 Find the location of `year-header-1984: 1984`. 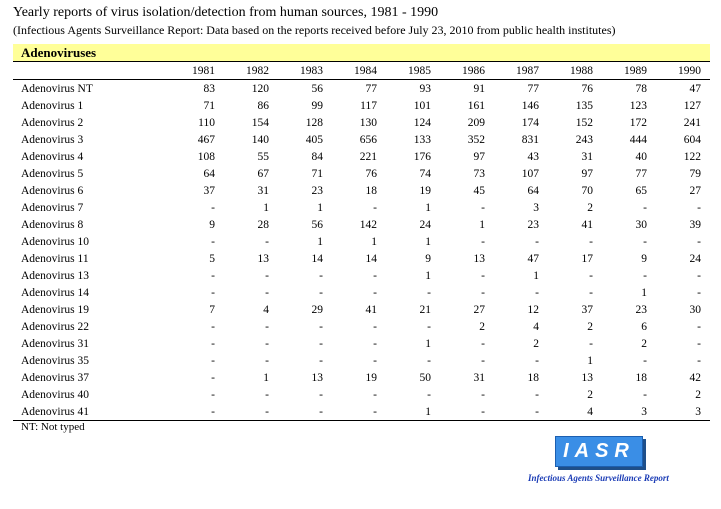

year-header-1984: 1984 is located at coordinates (359, 71).